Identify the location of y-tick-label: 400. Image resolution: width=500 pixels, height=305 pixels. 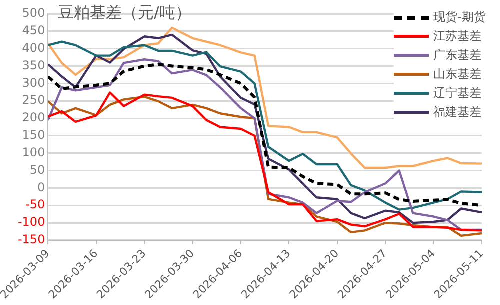
(34, 47).